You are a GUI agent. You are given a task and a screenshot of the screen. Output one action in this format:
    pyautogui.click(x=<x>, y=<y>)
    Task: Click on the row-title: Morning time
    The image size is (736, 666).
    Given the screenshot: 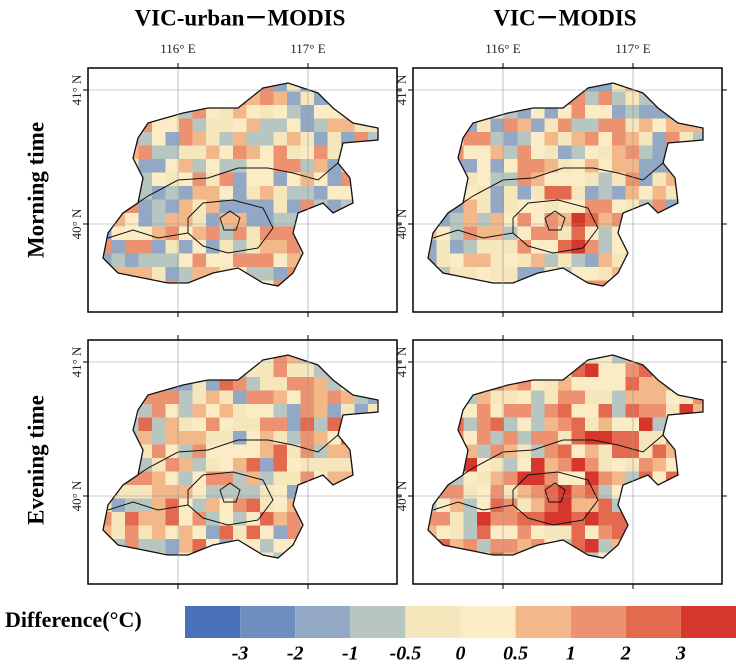 What is the action you would take?
    pyautogui.click(x=35, y=190)
    